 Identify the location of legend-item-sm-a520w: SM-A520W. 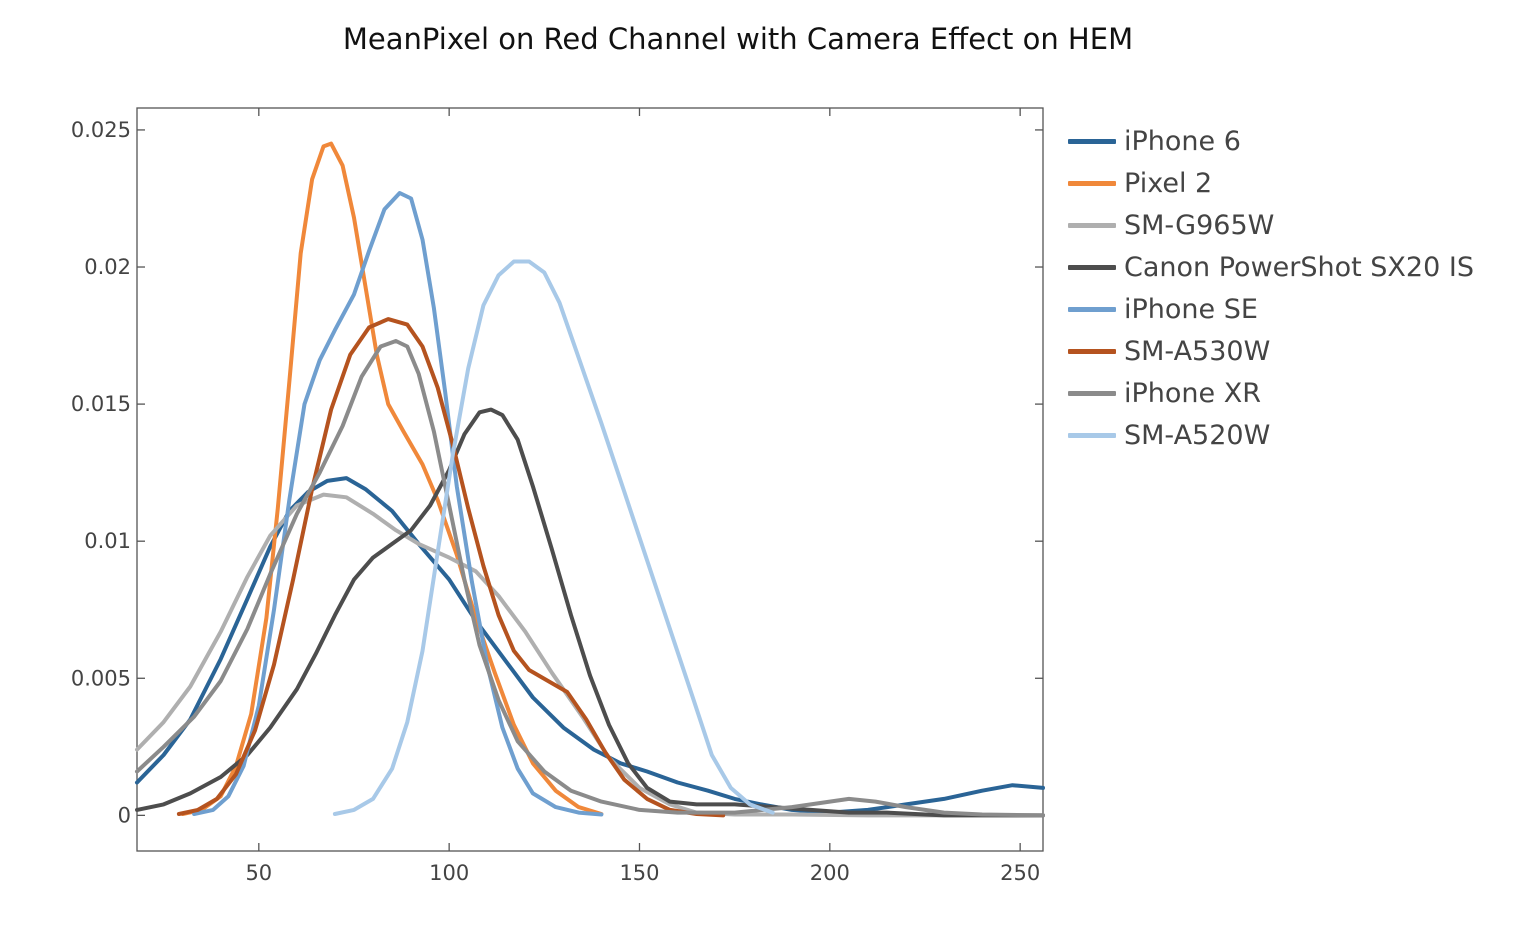
(1271, 435).